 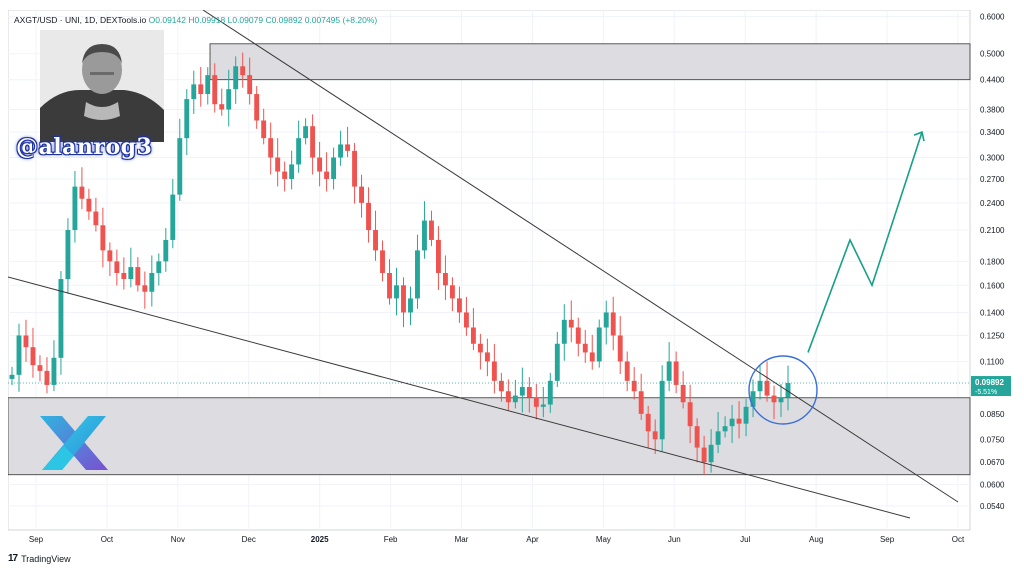 What do you see at coordinates (816, 539) in the screenshot?
I see `x-tick-label: Aug` at bounding box center [816, 539].